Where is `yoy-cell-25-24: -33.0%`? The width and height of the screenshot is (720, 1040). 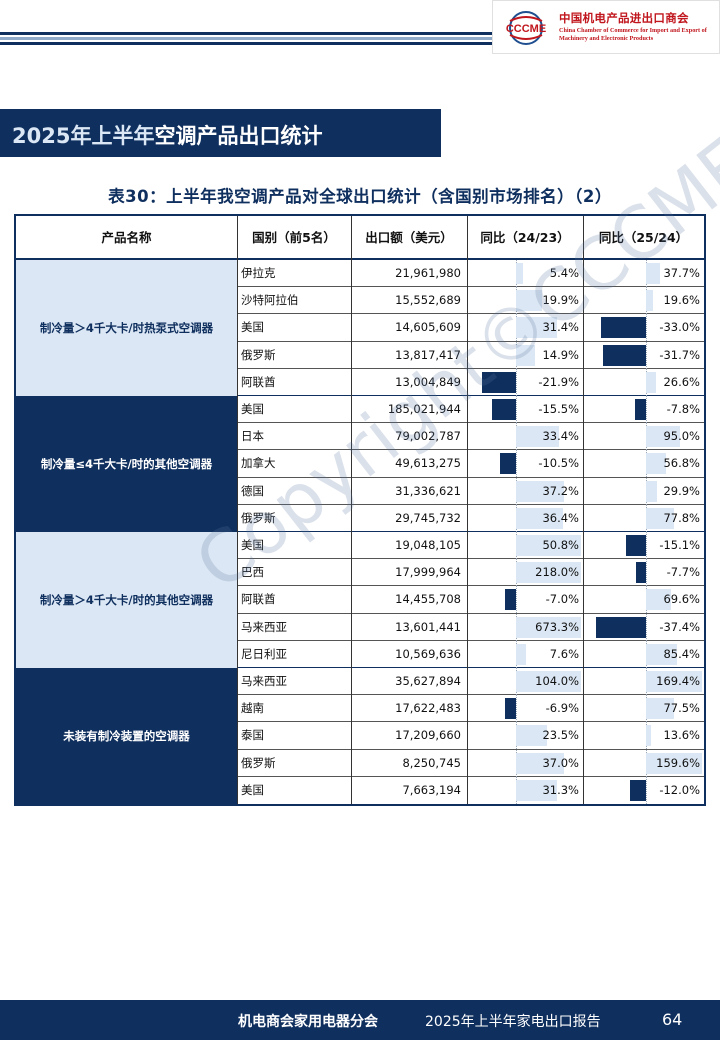 yoy-cell-25-24: -33.0% is located at coordinates (643, 328).